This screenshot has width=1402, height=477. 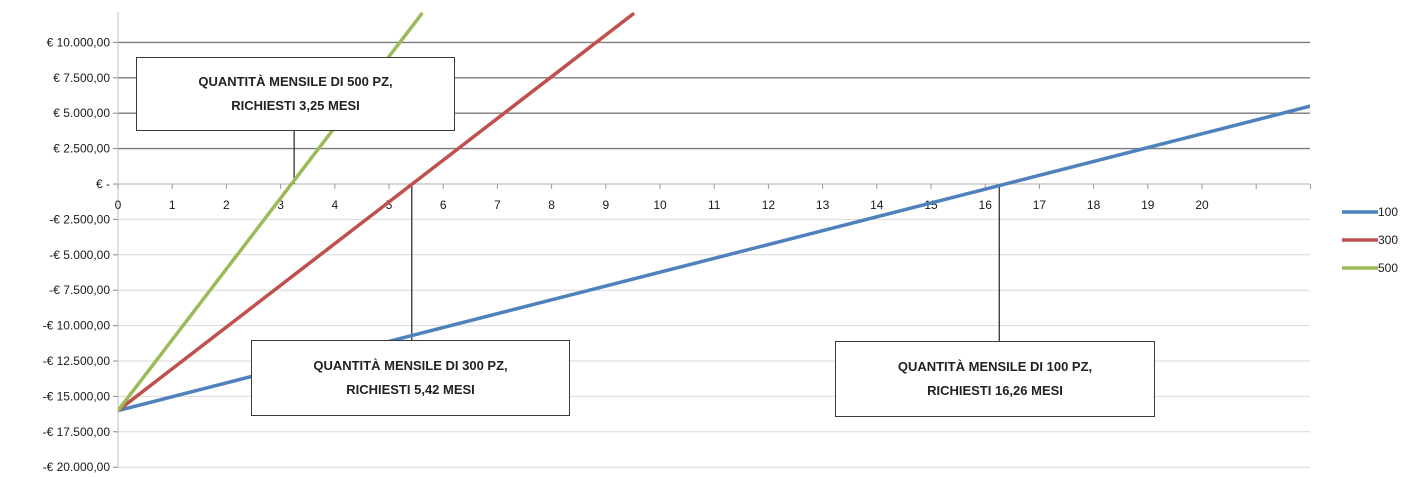 What do you see at coordinates (79, 219) in the screenshot?
I see `y-tick-label: -€ 2.500,00` at bounding box center [79, 219].